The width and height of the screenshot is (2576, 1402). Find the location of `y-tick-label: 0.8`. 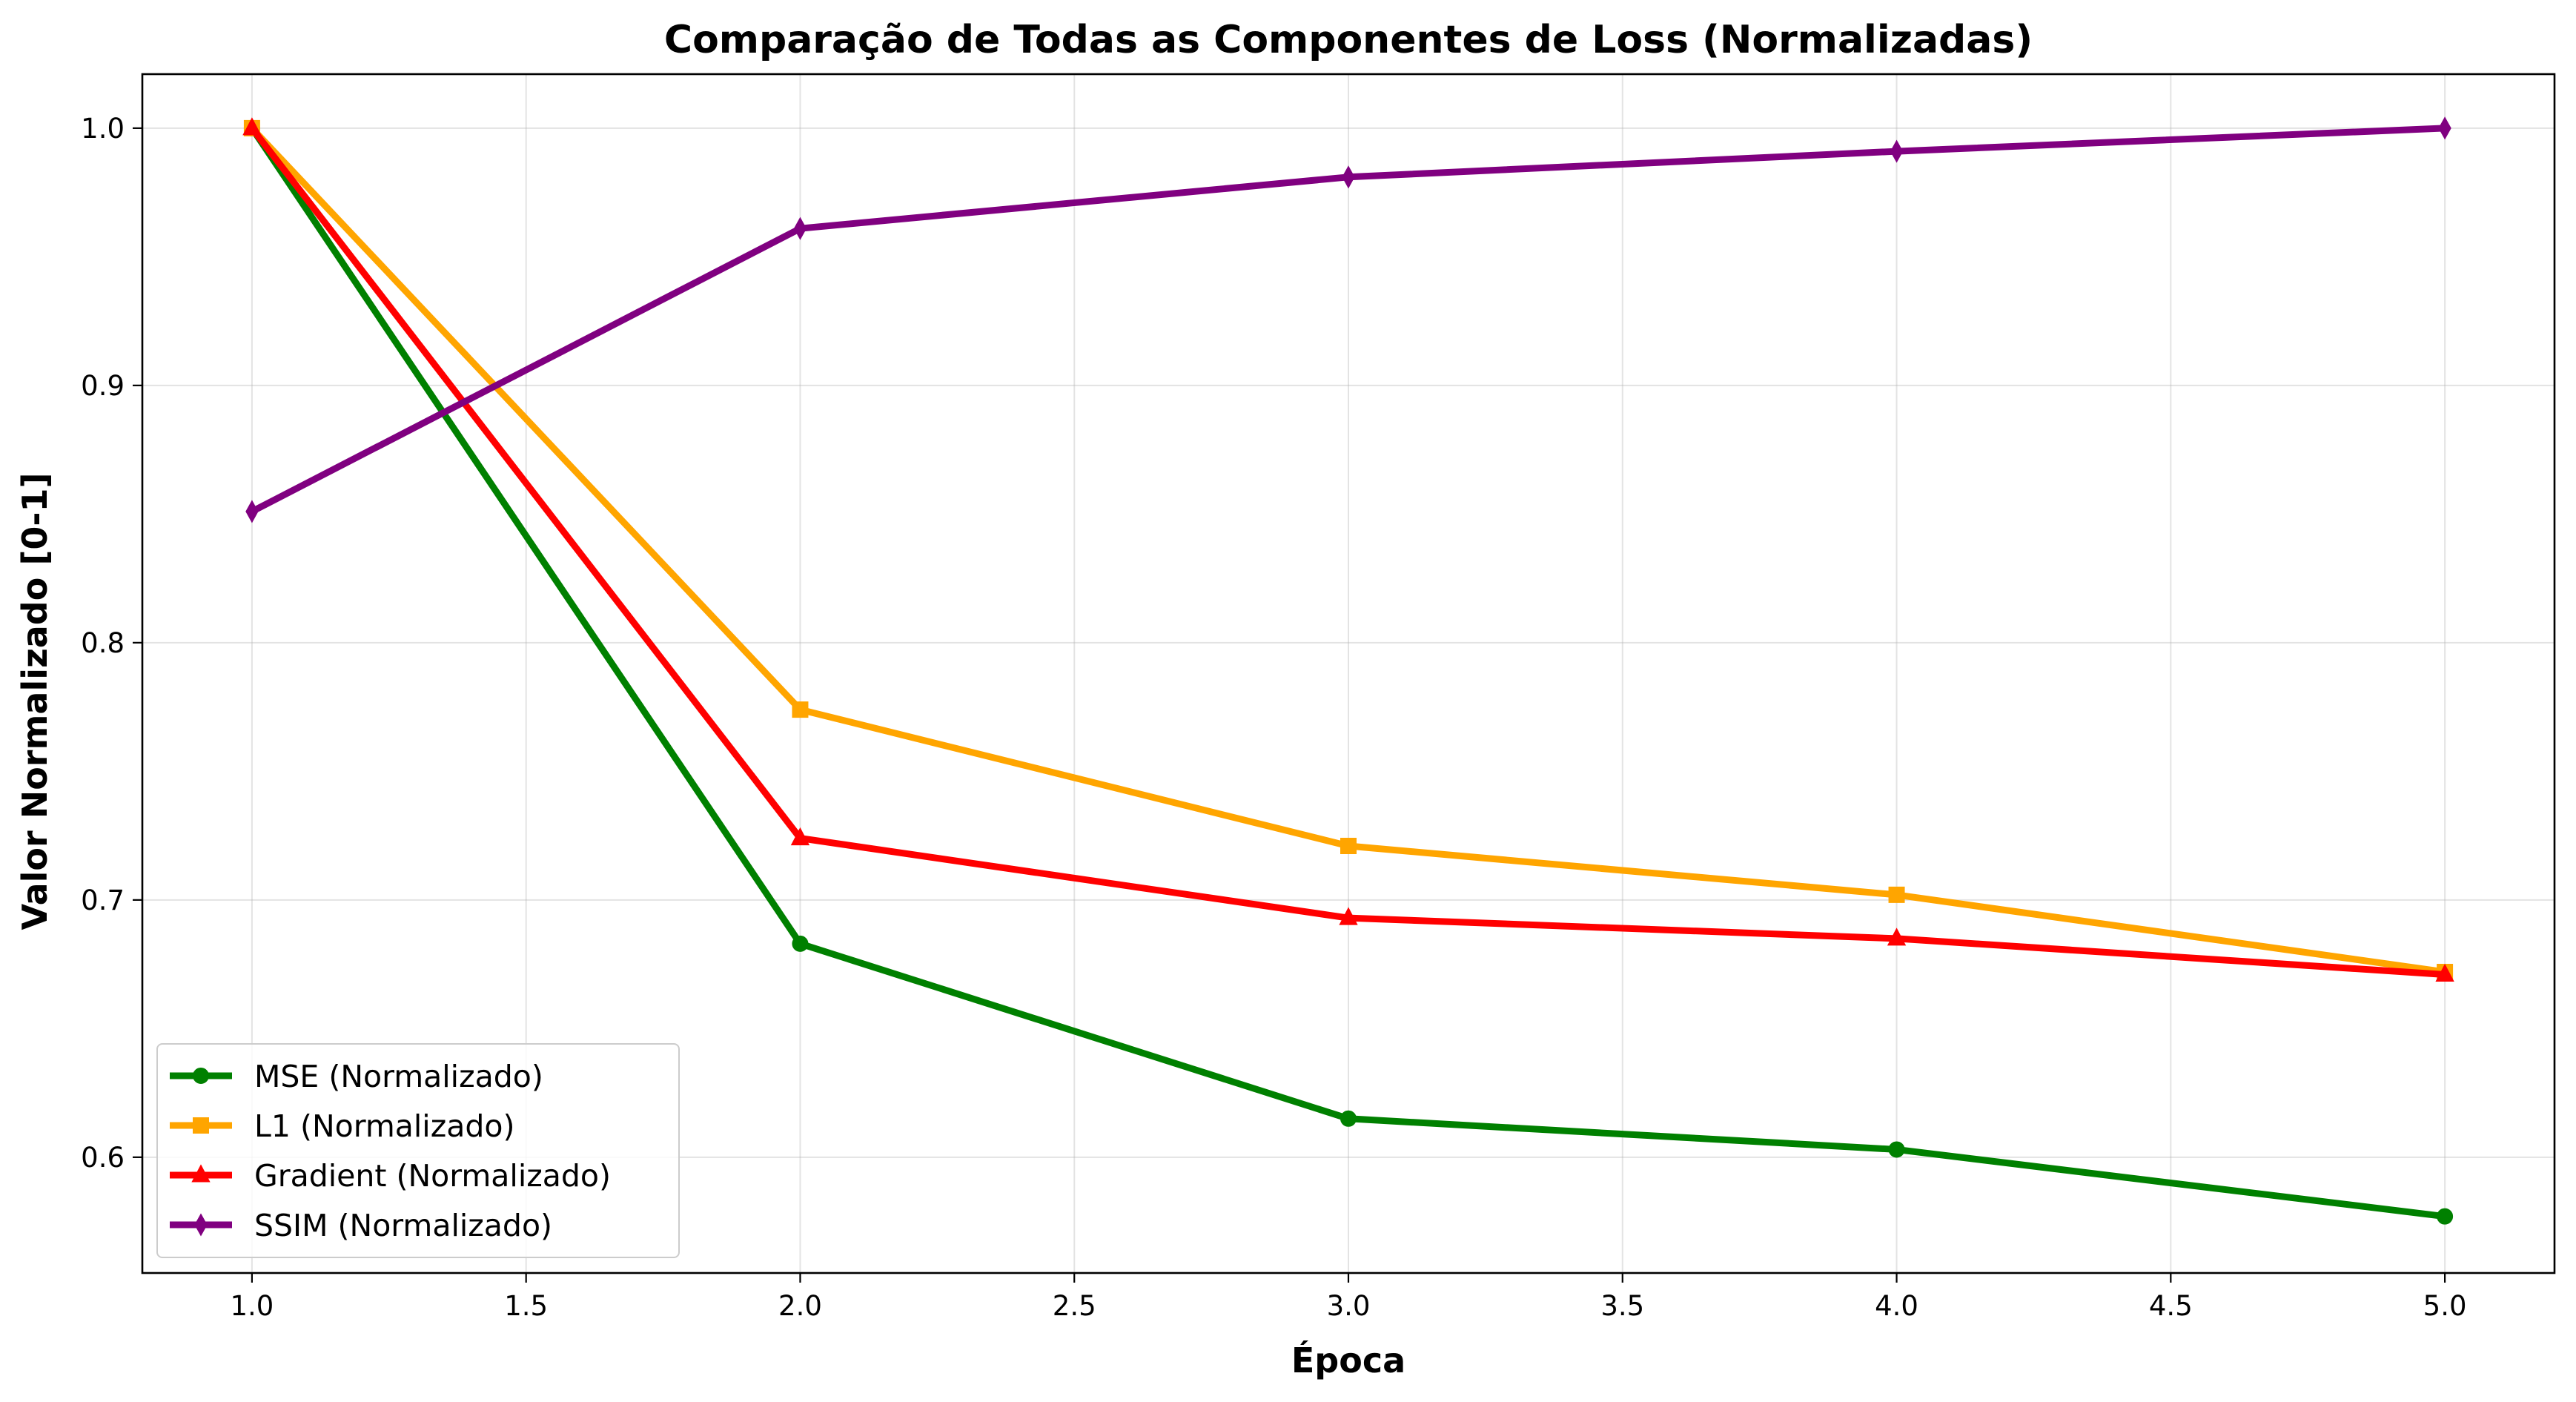

y-tick-label: 0.8 is located at coordinates (103, 643).